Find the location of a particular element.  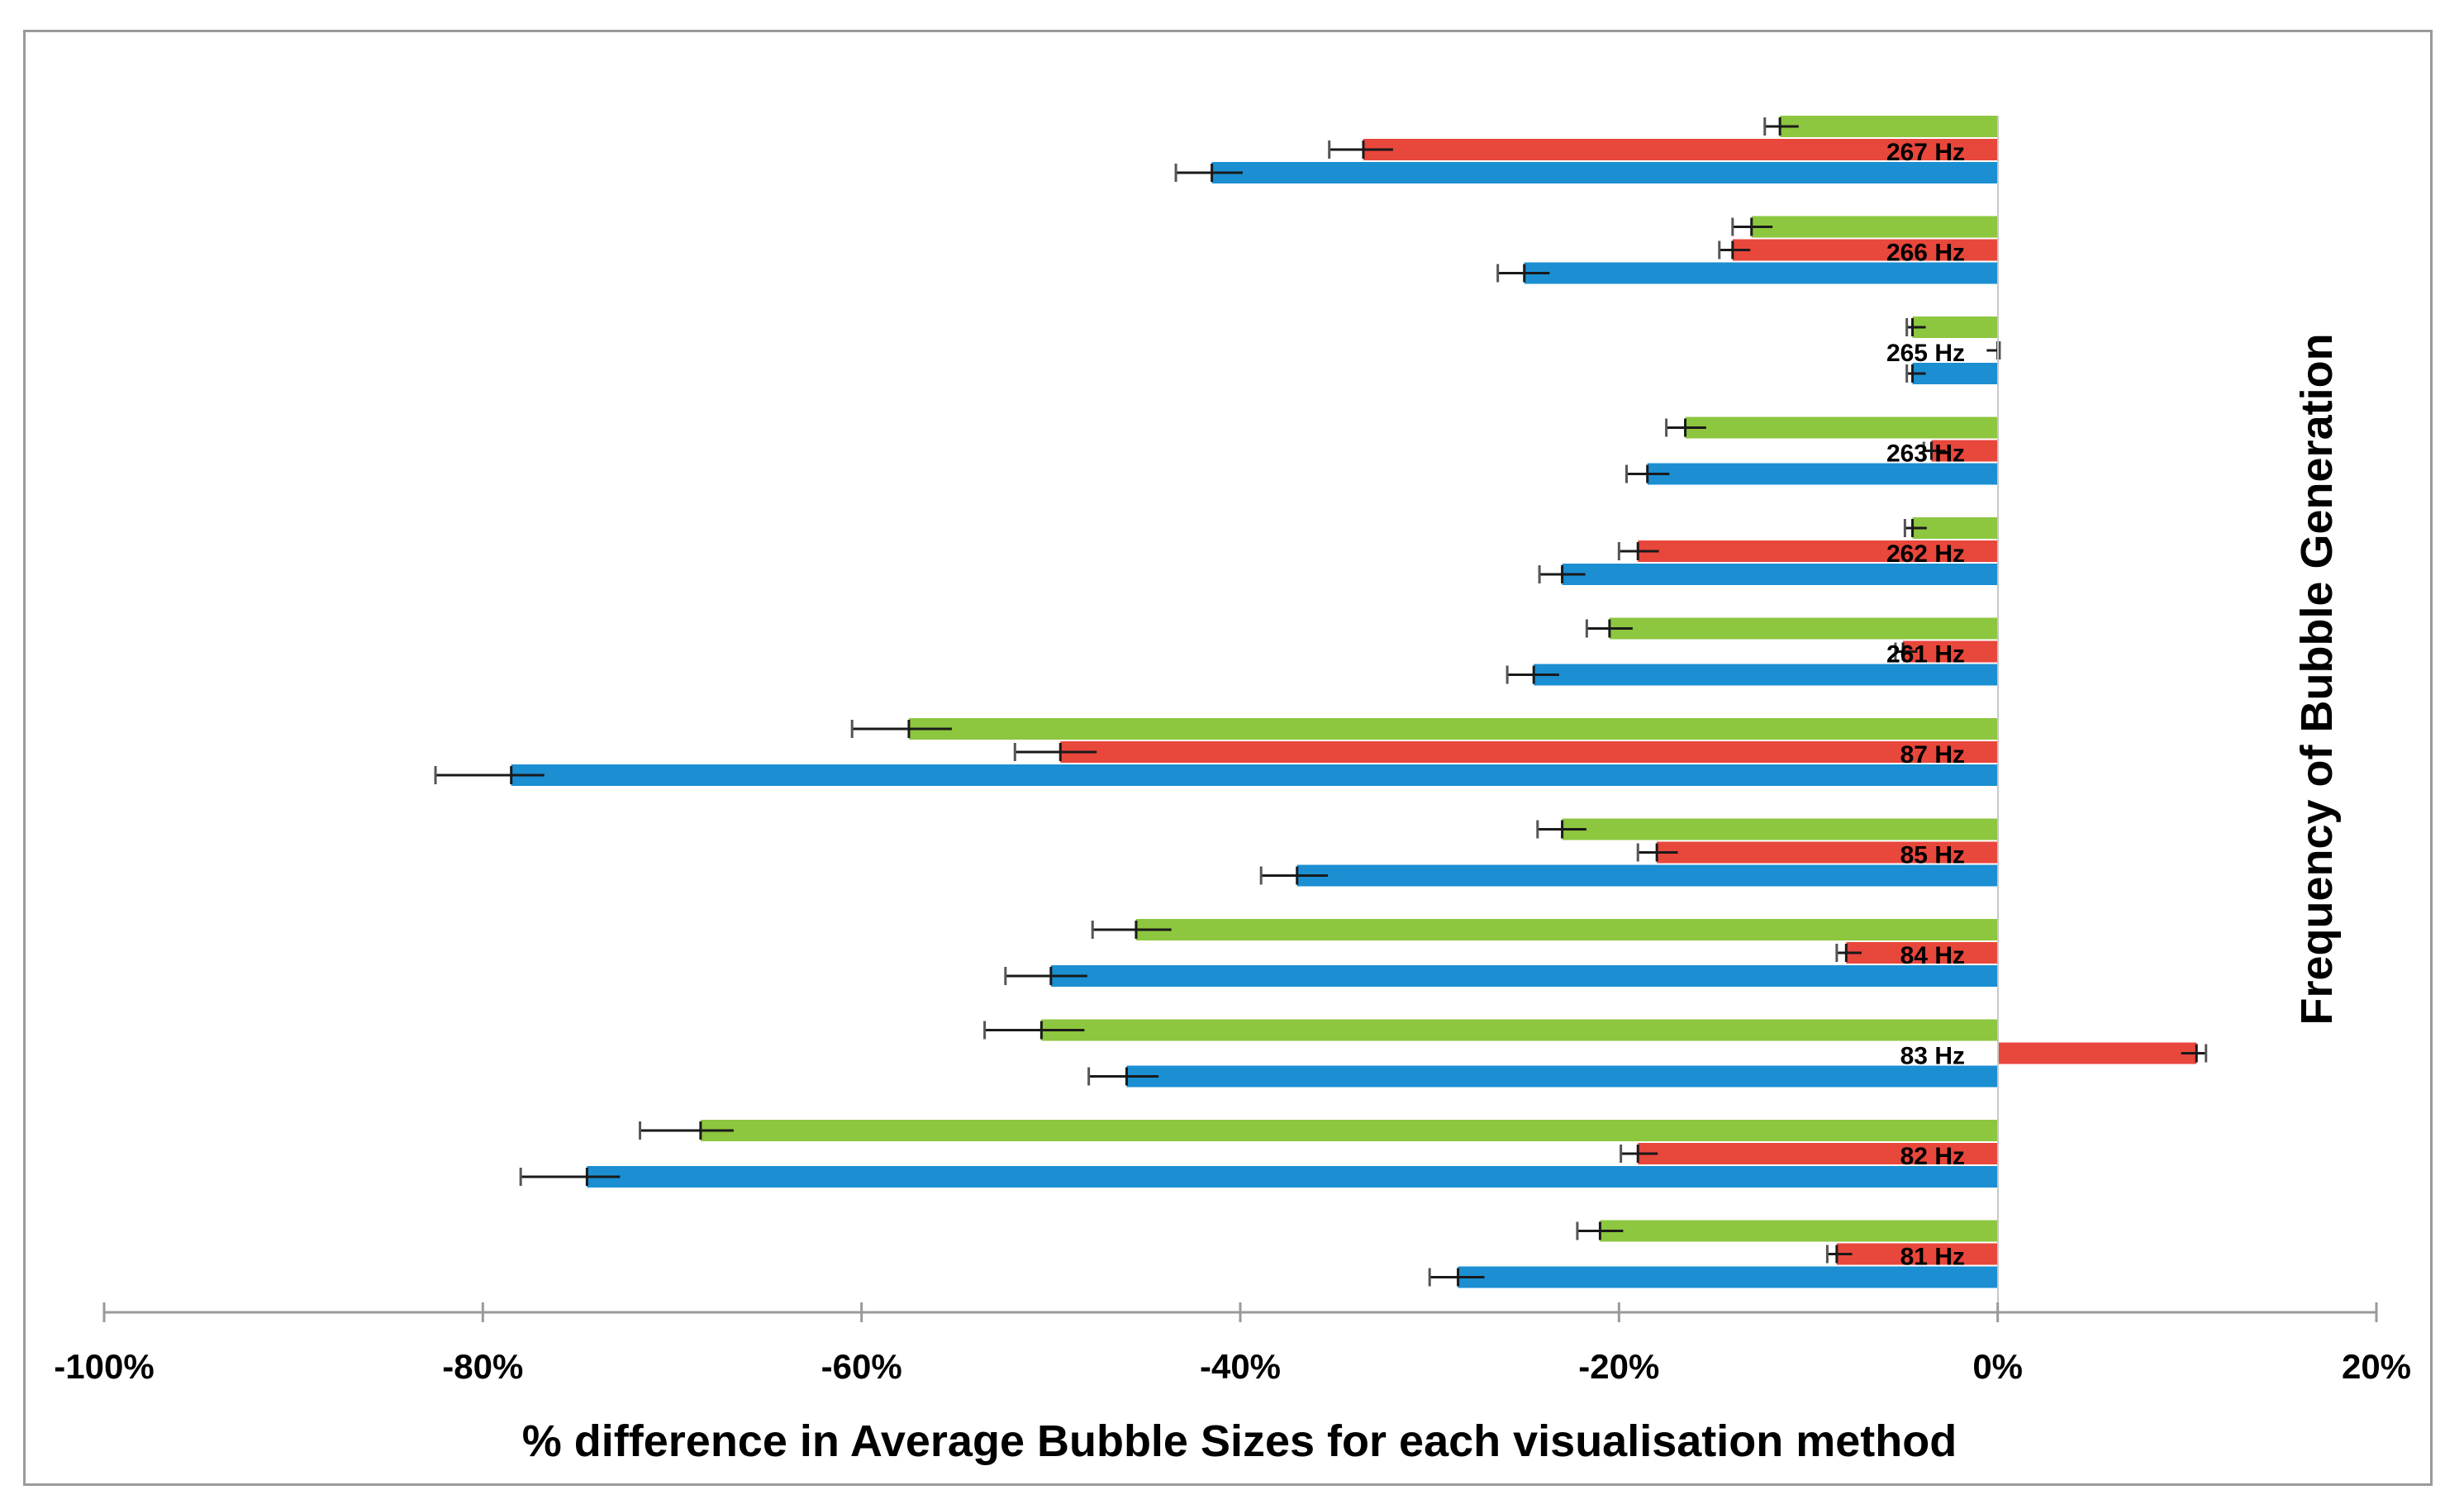

errorbar-blue-262-hz is located at coordinates (1562, 574).